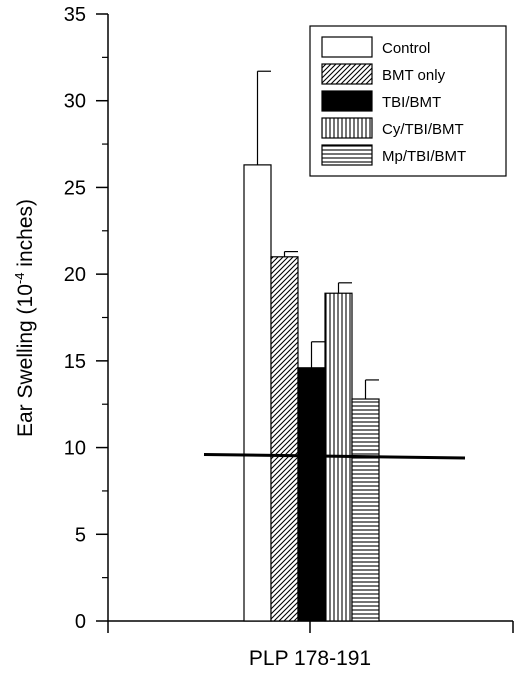 The height and width of the screenshot is (674, 520). What do you see at coordinates (75, 449) in the screenshot?
I see `y-tick-label: 10` at bounding box center [75, 449].